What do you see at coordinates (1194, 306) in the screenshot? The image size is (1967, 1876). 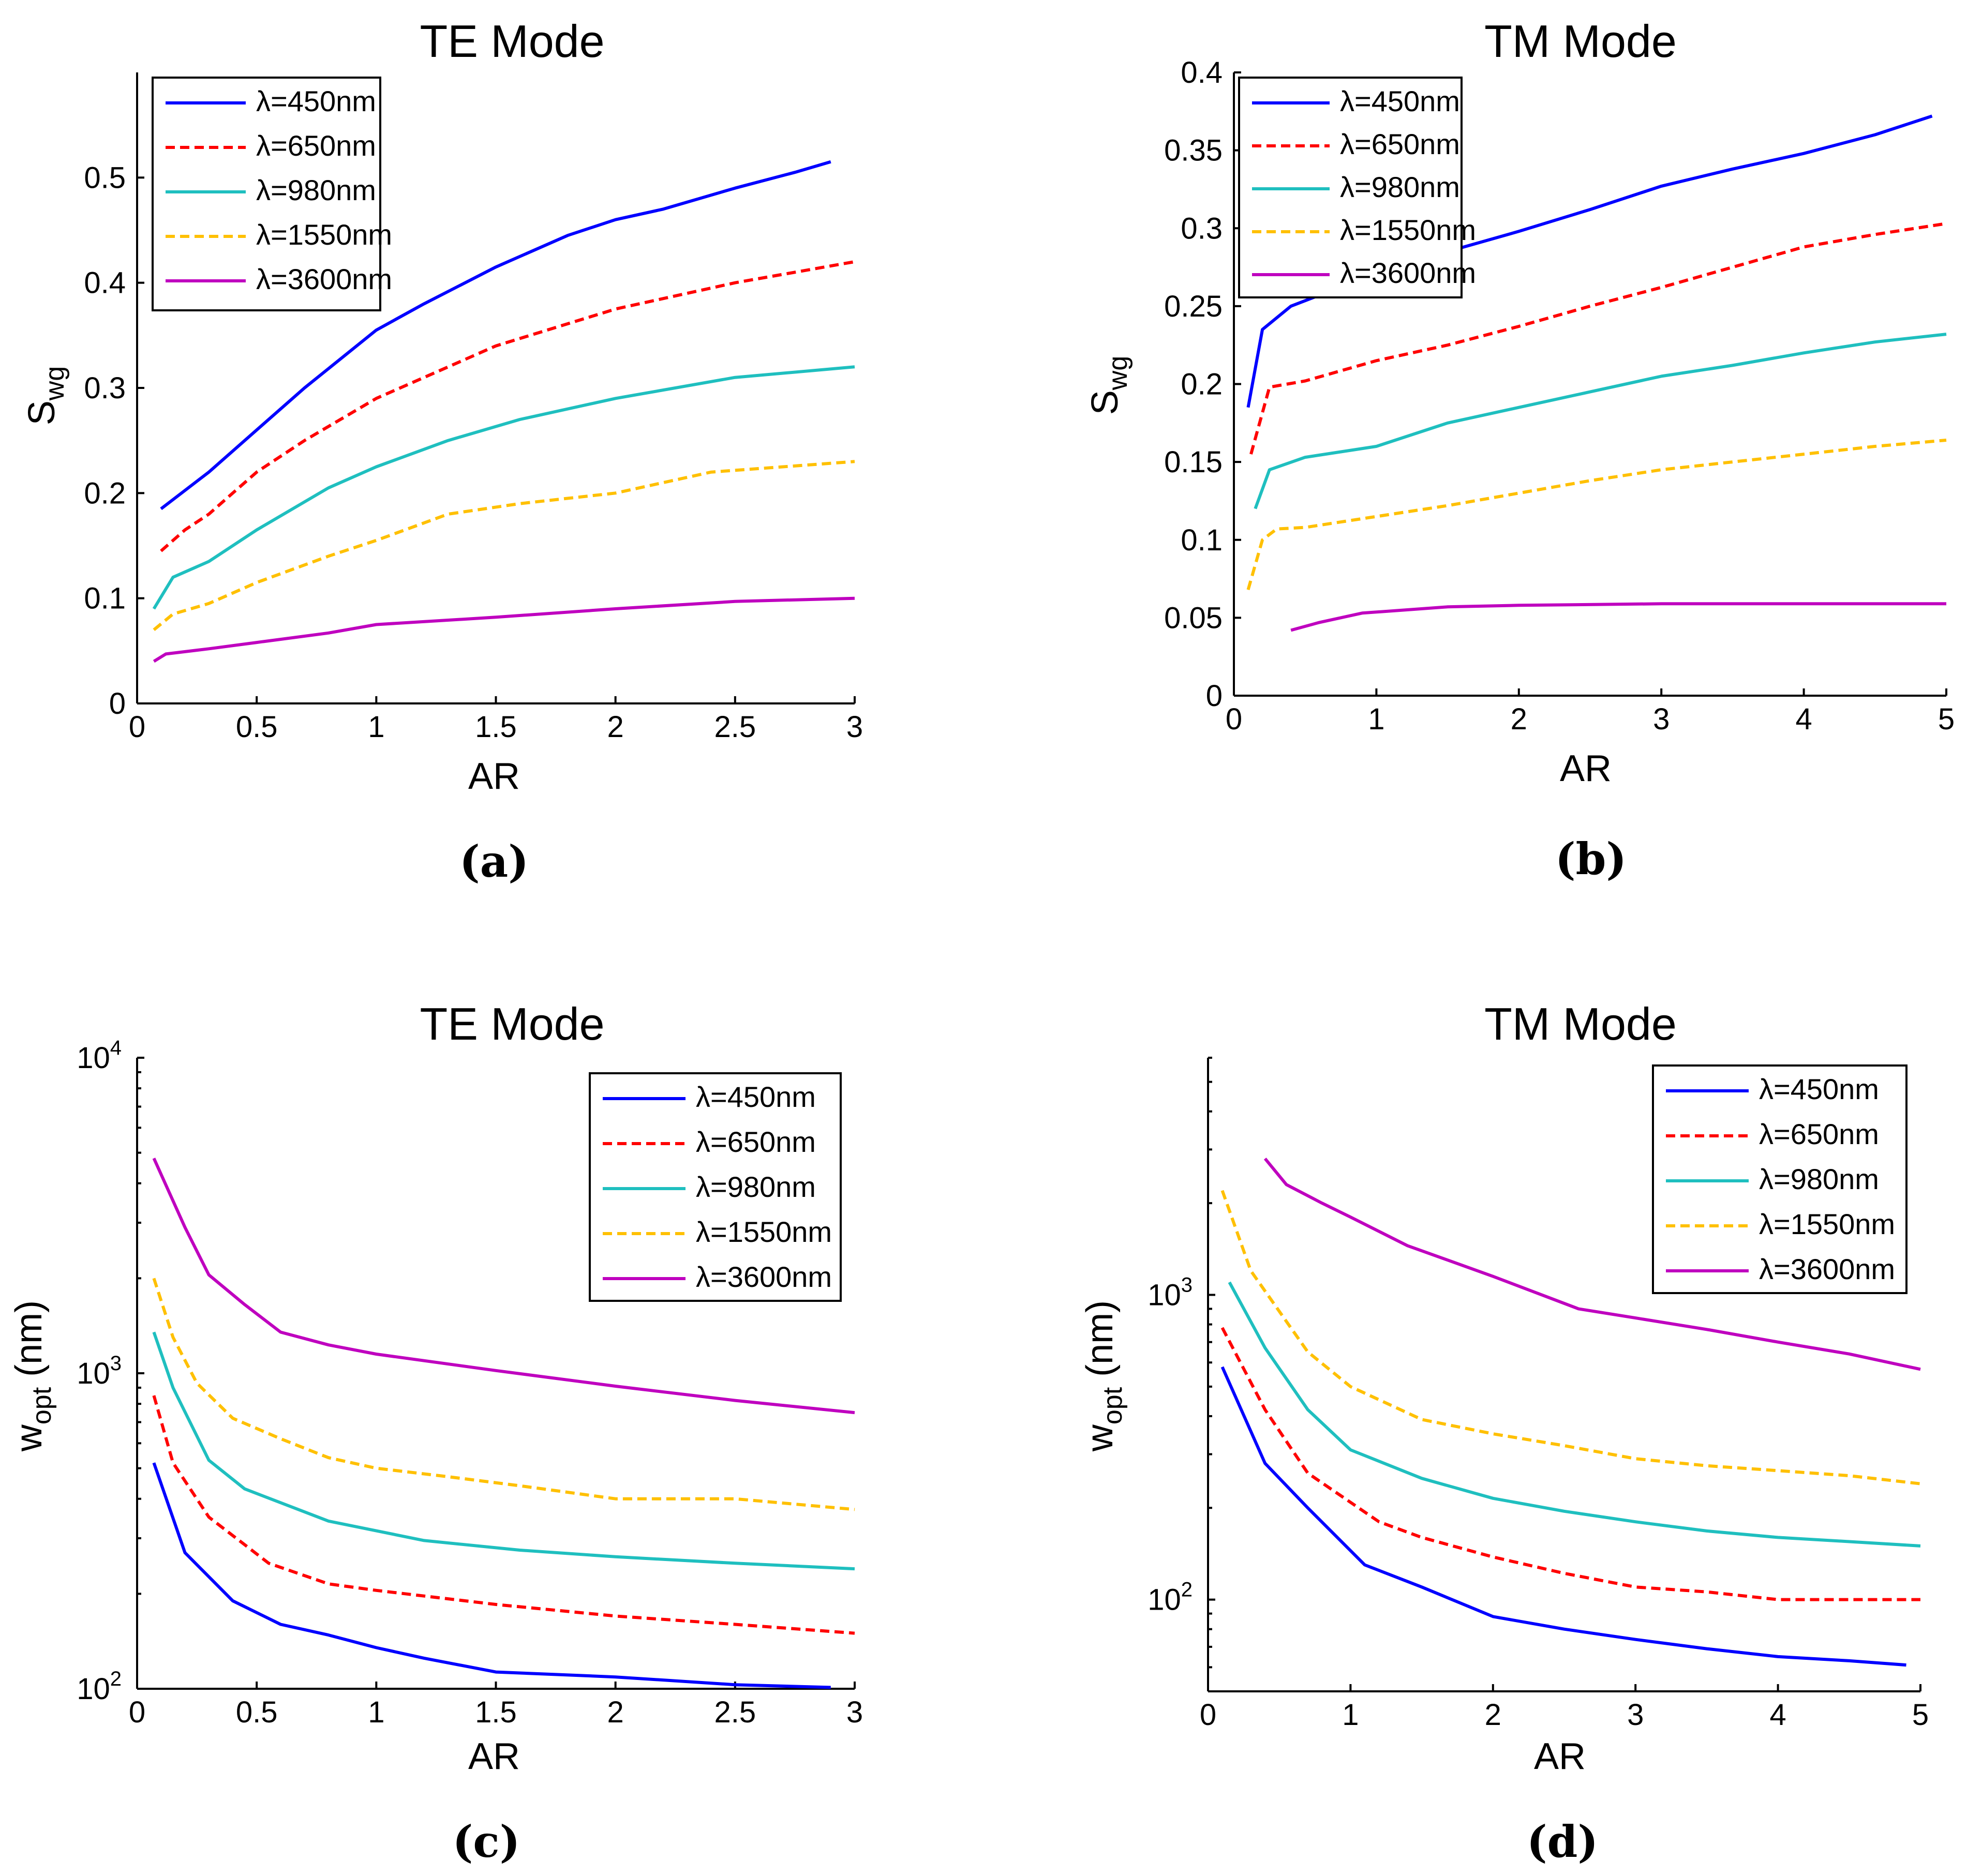 I see `y-tick-label: 0.25` at bounding box center [1194, 306].